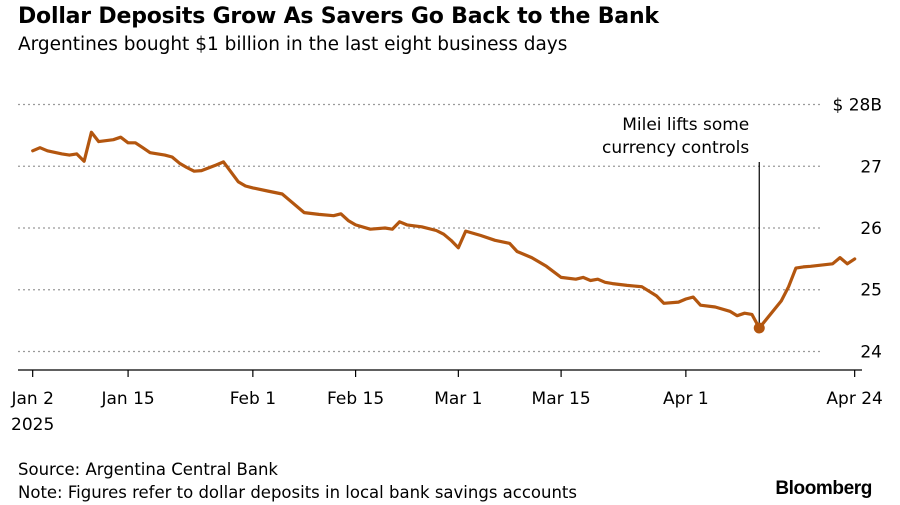 The height and width of the screenshot is (505, 900). I want to click on y-tick-label: 27, so click(871, 167).